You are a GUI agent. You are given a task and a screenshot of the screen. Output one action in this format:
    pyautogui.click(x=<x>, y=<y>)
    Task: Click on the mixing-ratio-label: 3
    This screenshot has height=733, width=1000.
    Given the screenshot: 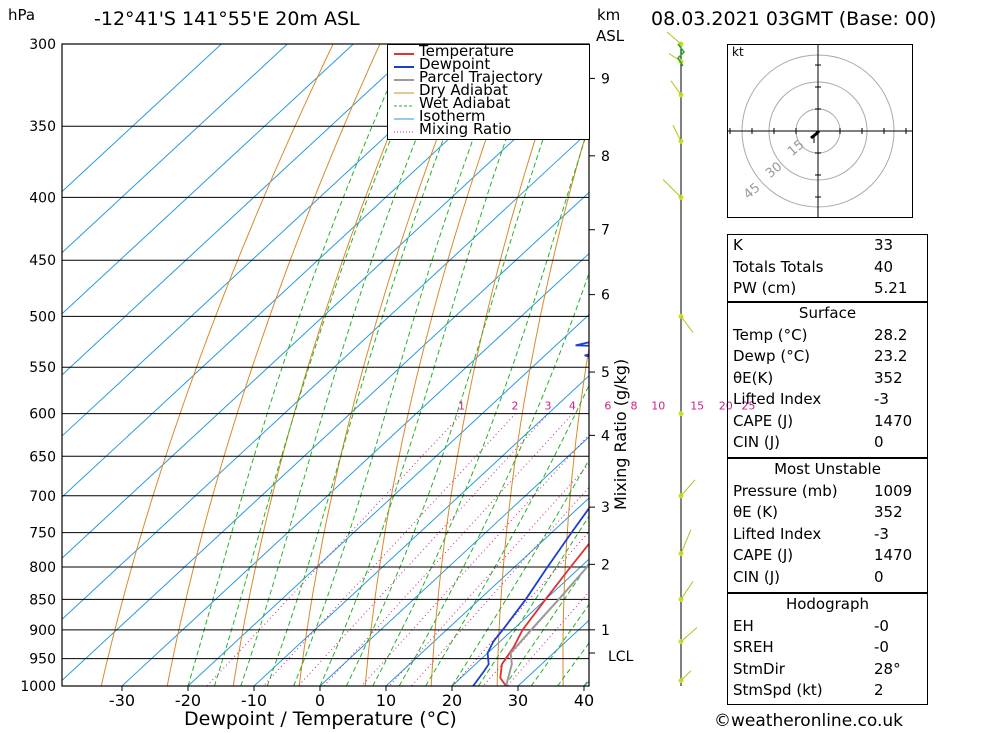 What is the action you would take?
    pyautogui.click(x=548, y=406)
    